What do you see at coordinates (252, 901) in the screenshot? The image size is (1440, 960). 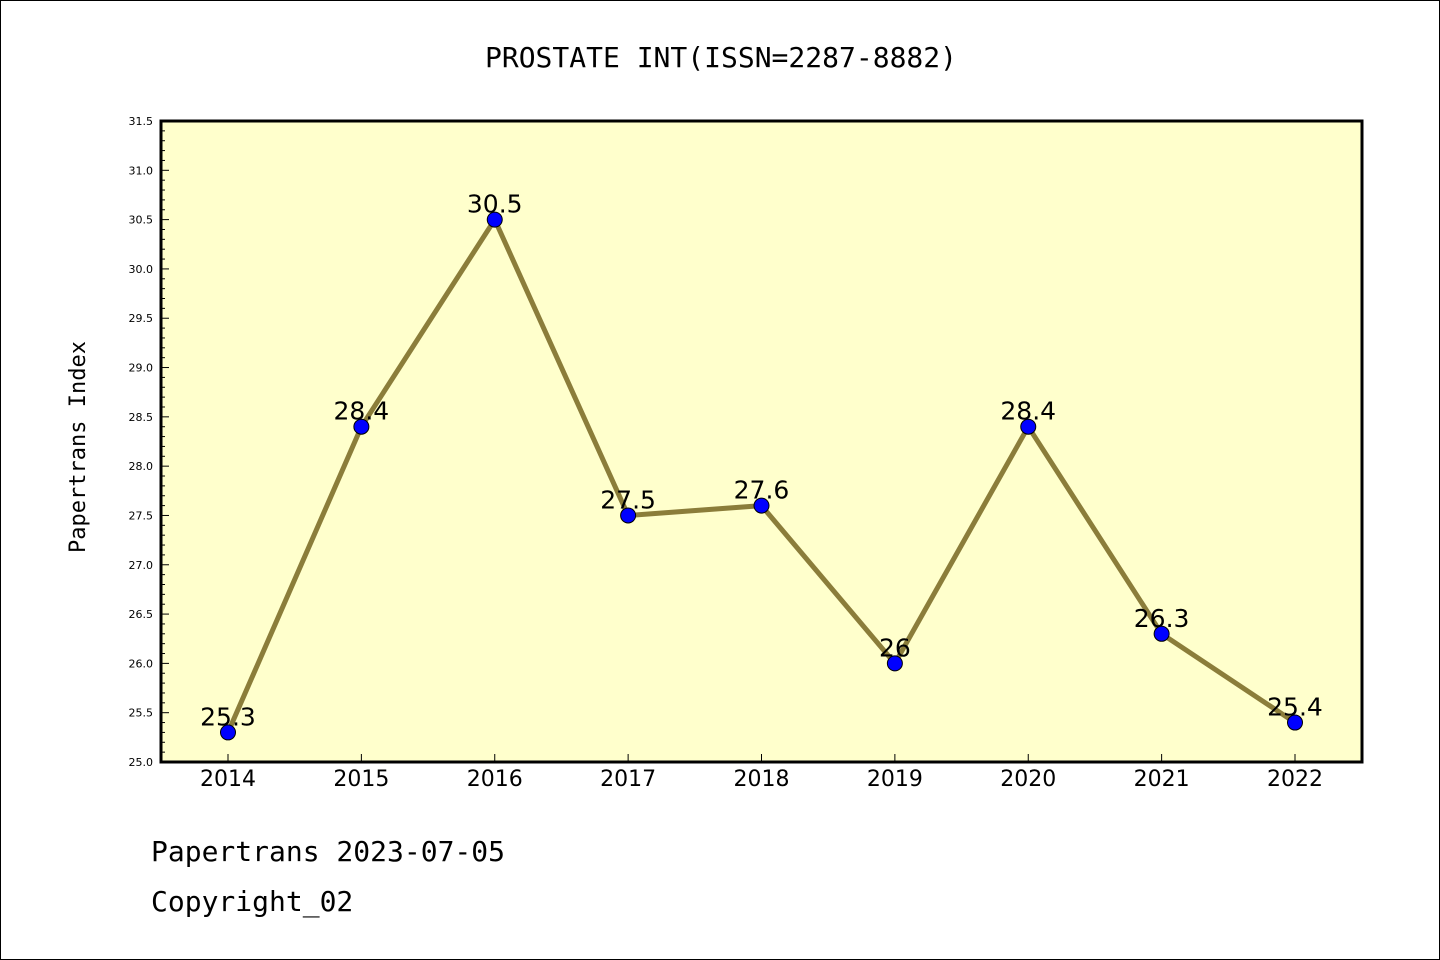 I see `footer-copyright: Copyright_02` at bounding box center [252, 901].